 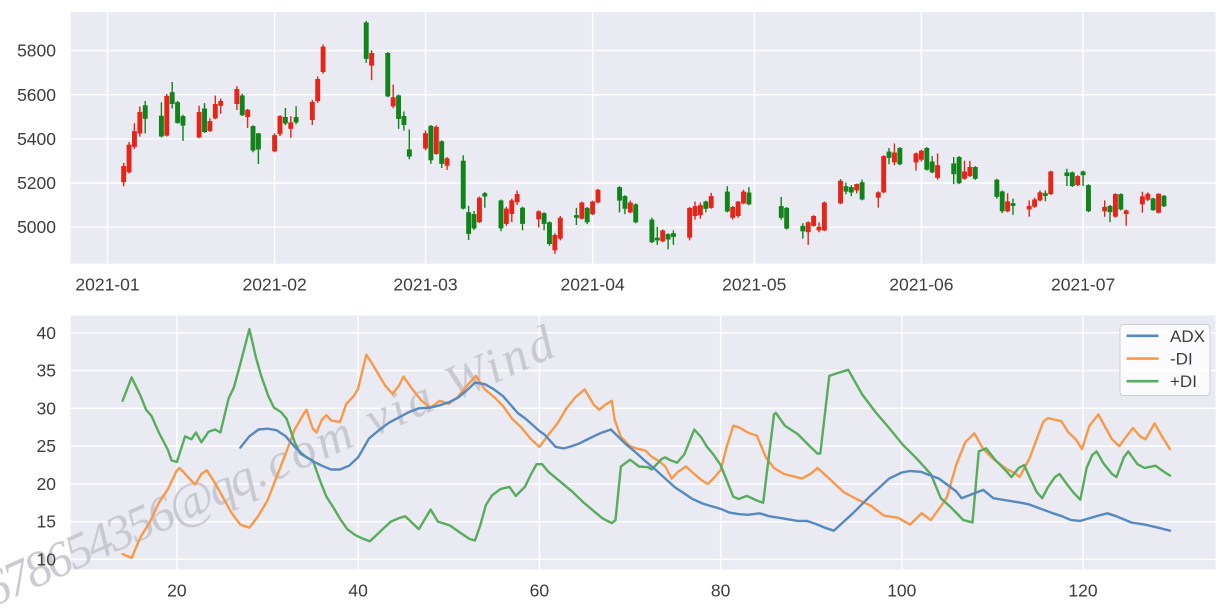 I want to click on svg-text: 2021-06, so click(x=921, y=285).